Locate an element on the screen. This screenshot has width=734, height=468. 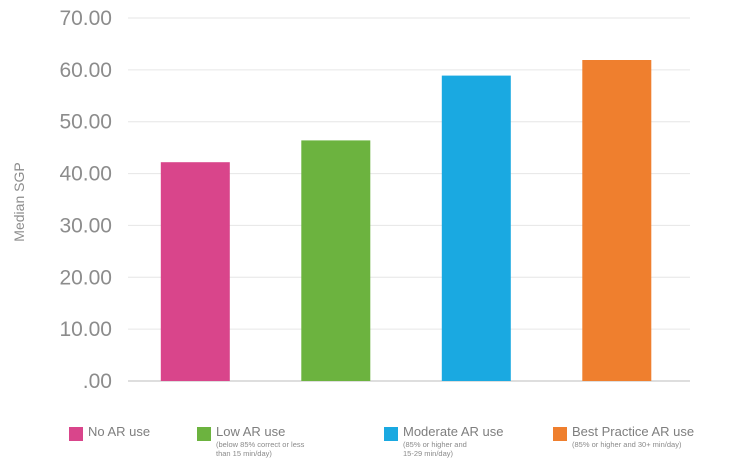
y-tick-label: 40.00 is located at coordinates (85, 174).